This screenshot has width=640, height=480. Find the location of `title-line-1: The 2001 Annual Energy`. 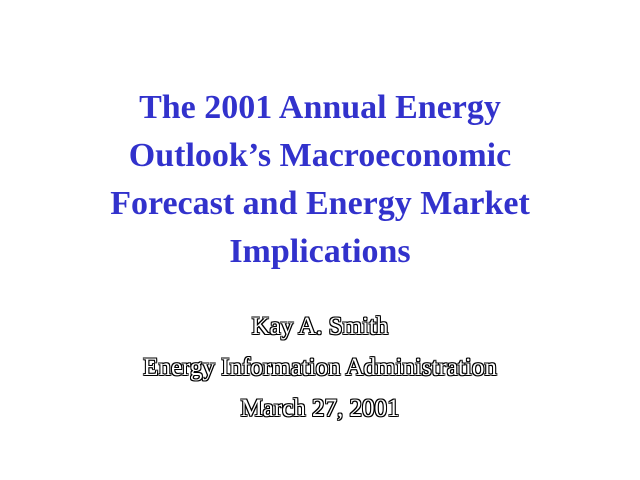

title-line-1: The 2001 Annual Energy is located at coordinates (320, 107).